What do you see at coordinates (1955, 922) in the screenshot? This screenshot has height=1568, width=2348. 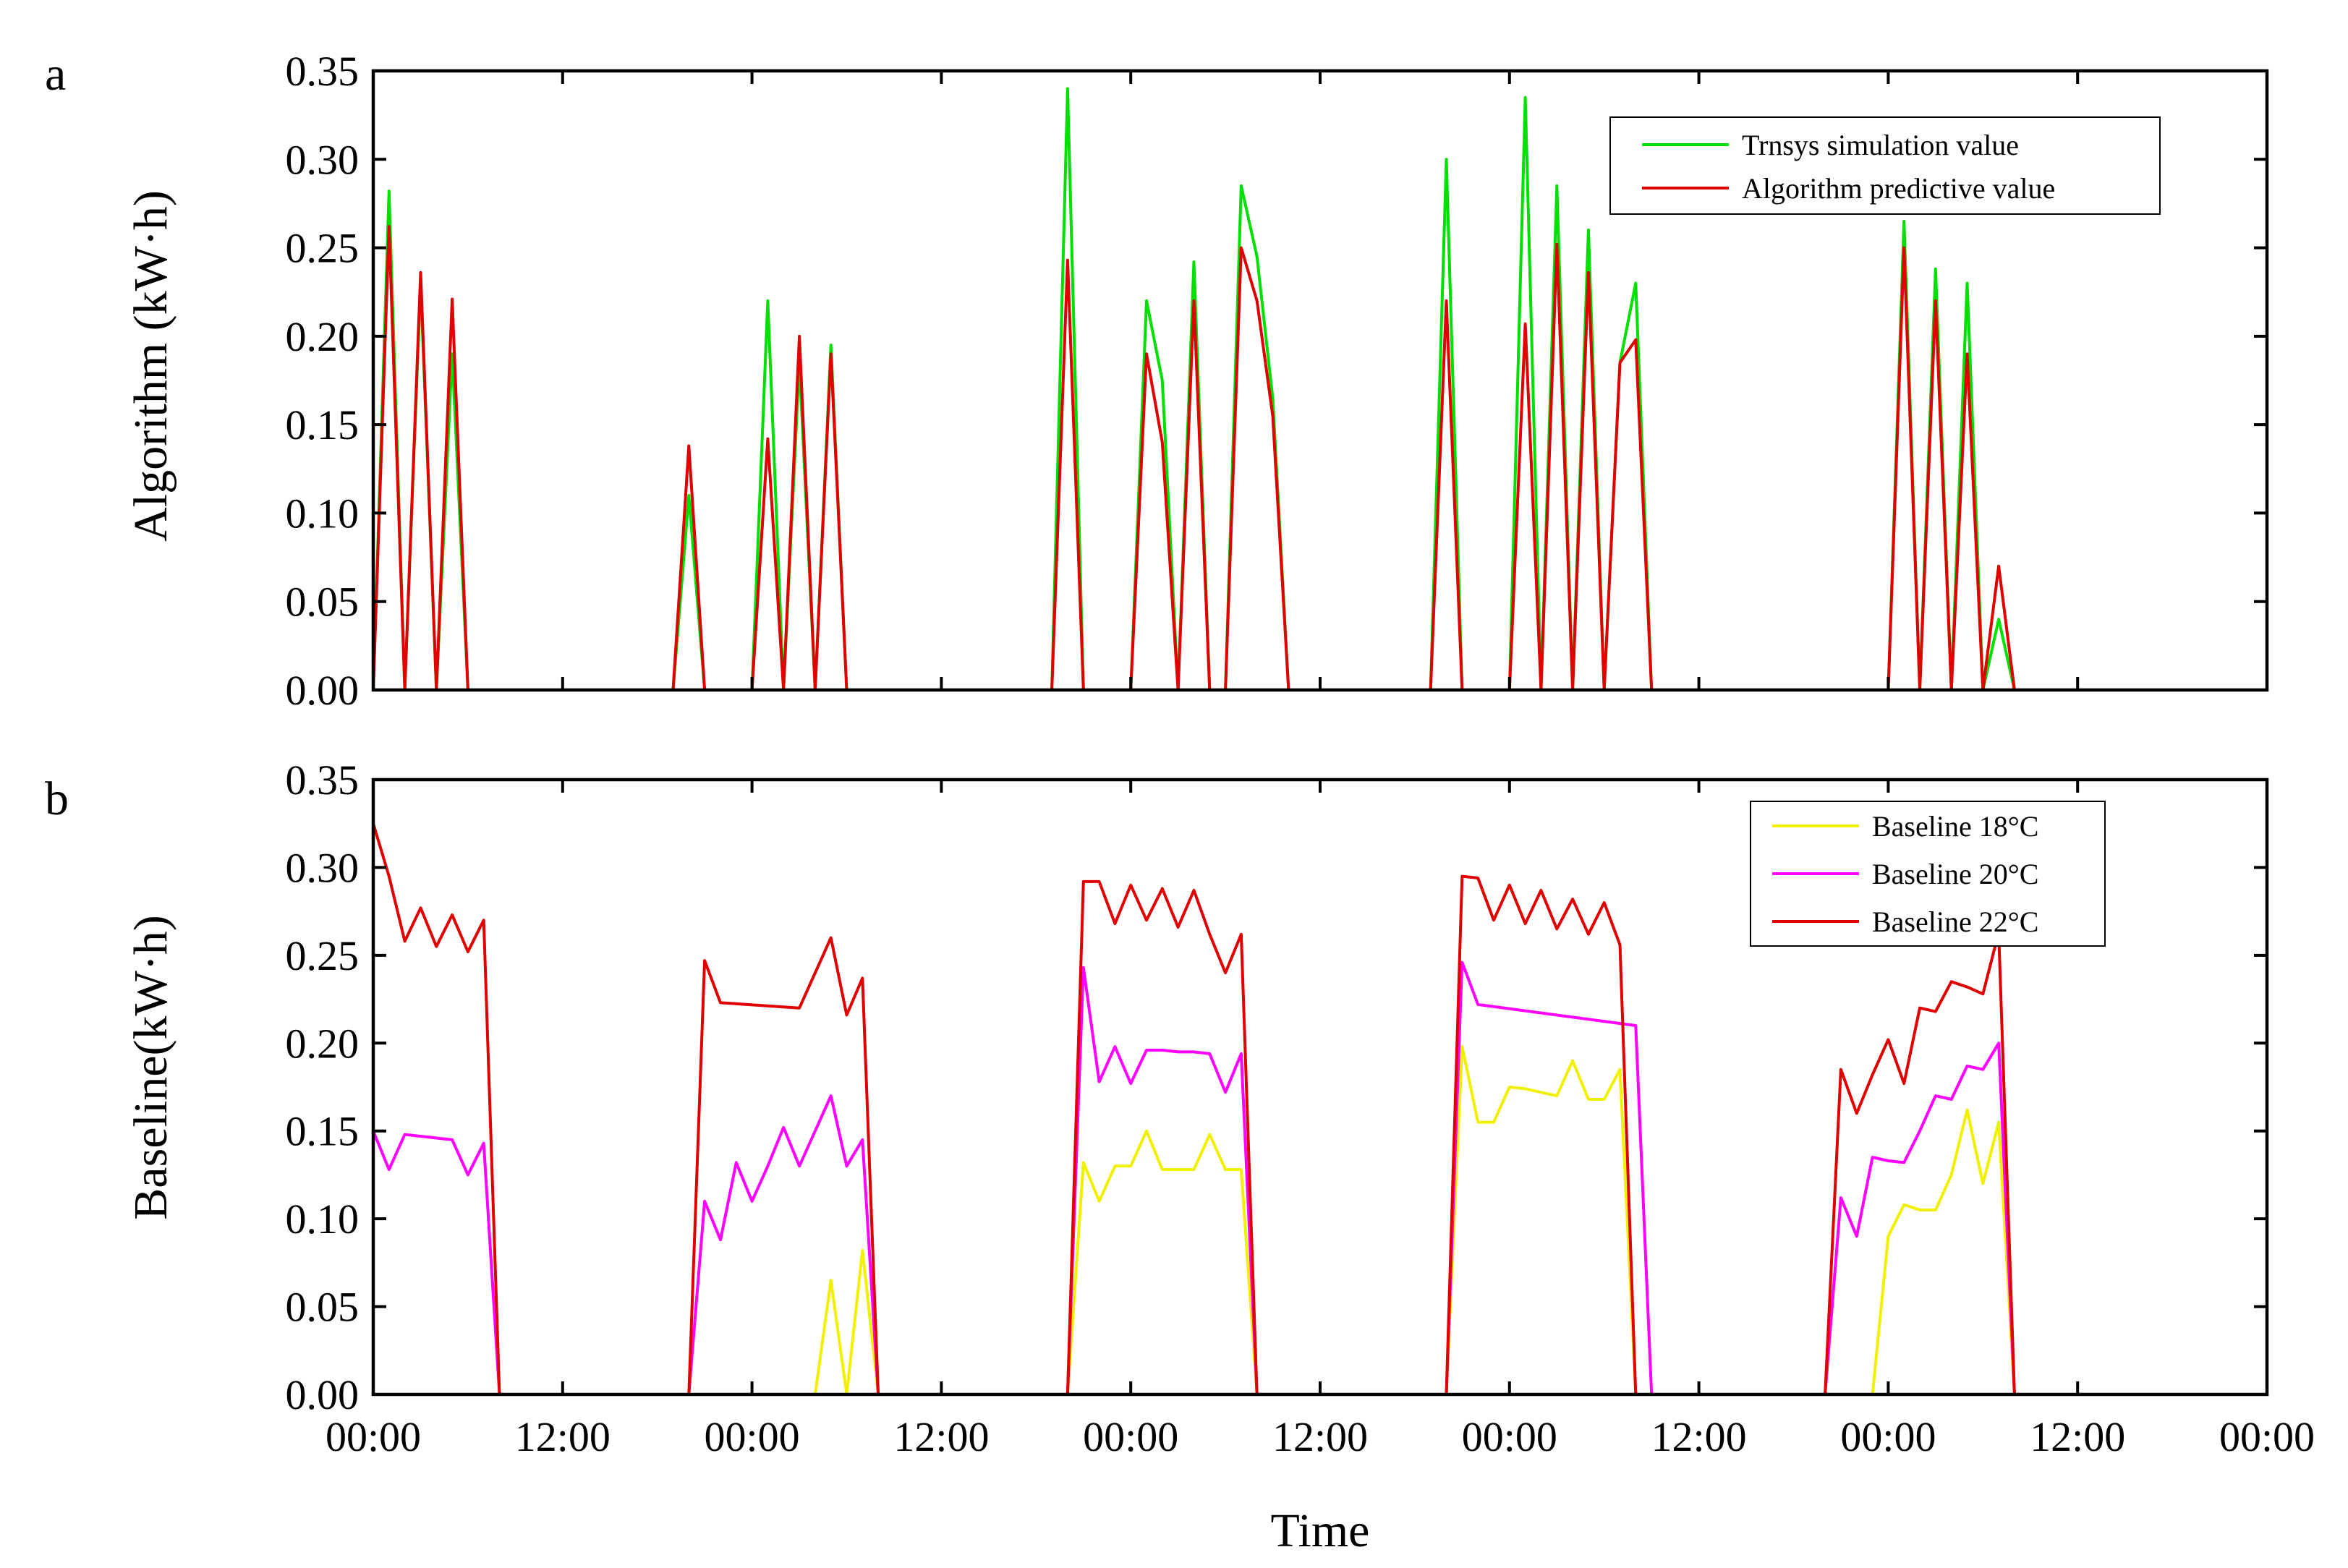 I see `legend-label-baseline-22: Baseline 22°C` at bounding box center [1955, 922].